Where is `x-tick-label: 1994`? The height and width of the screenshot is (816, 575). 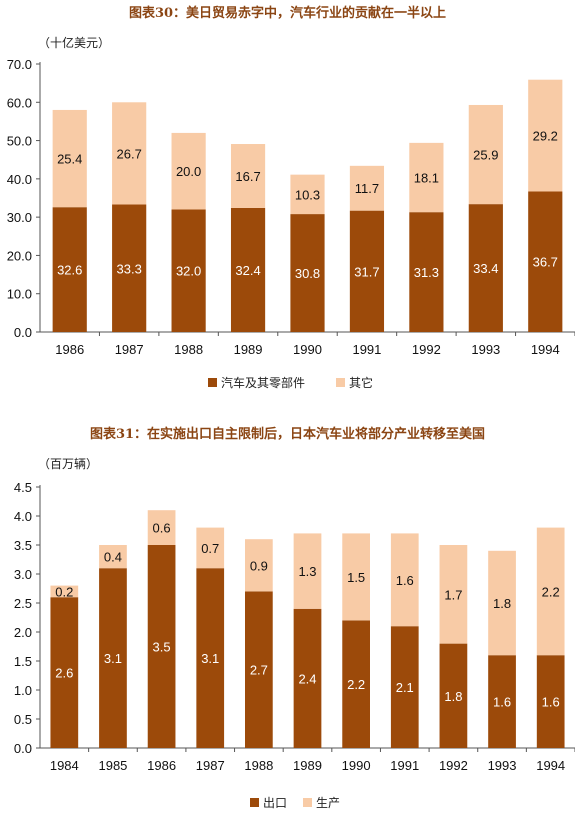
x-tick-label: 1994 is located at coordinates (545, 349).